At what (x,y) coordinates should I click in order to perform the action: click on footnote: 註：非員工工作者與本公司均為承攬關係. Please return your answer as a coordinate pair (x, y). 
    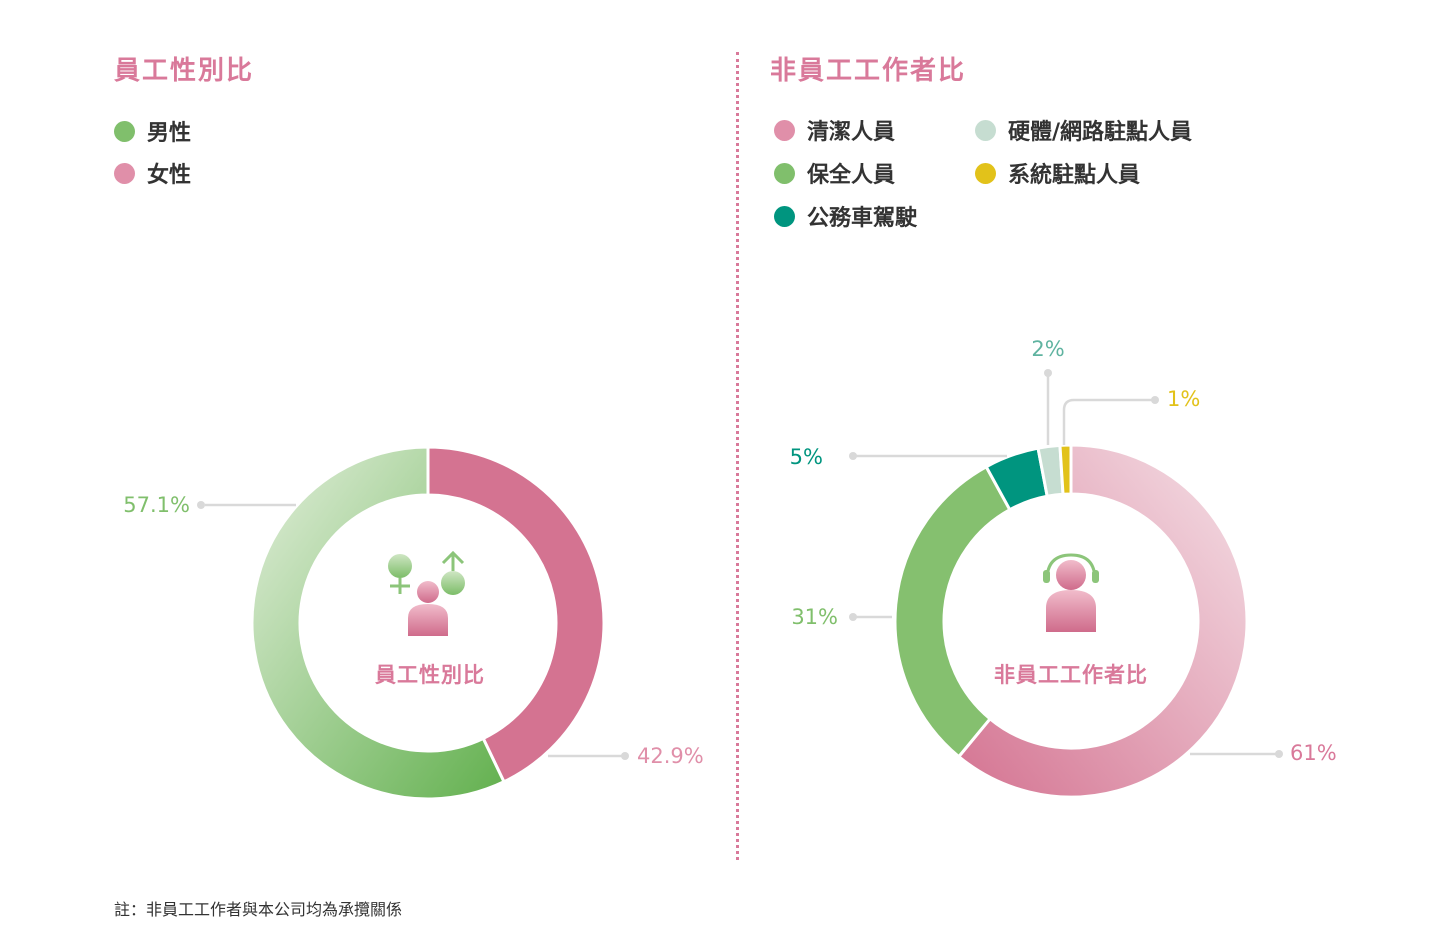
    Looking at the image, I should click on (258, 909).